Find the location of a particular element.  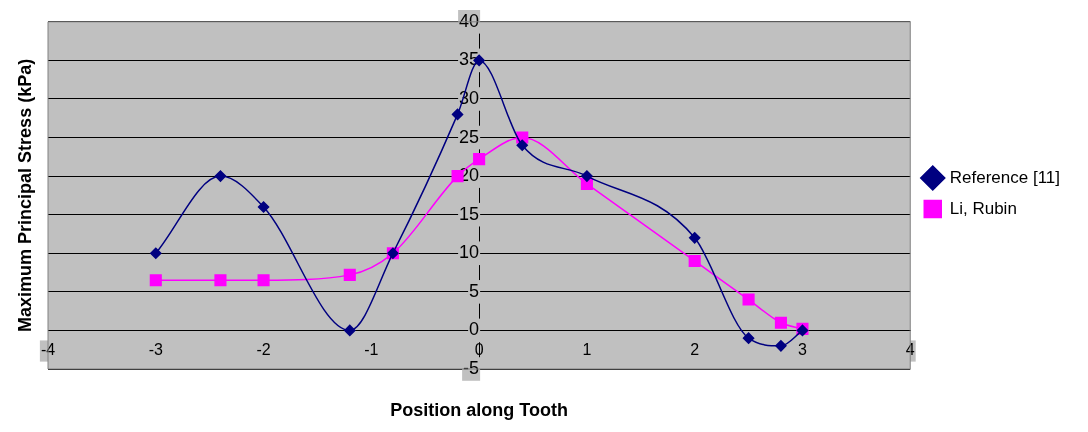

y-tick-label: 0 is located at coordinates (474, 329).